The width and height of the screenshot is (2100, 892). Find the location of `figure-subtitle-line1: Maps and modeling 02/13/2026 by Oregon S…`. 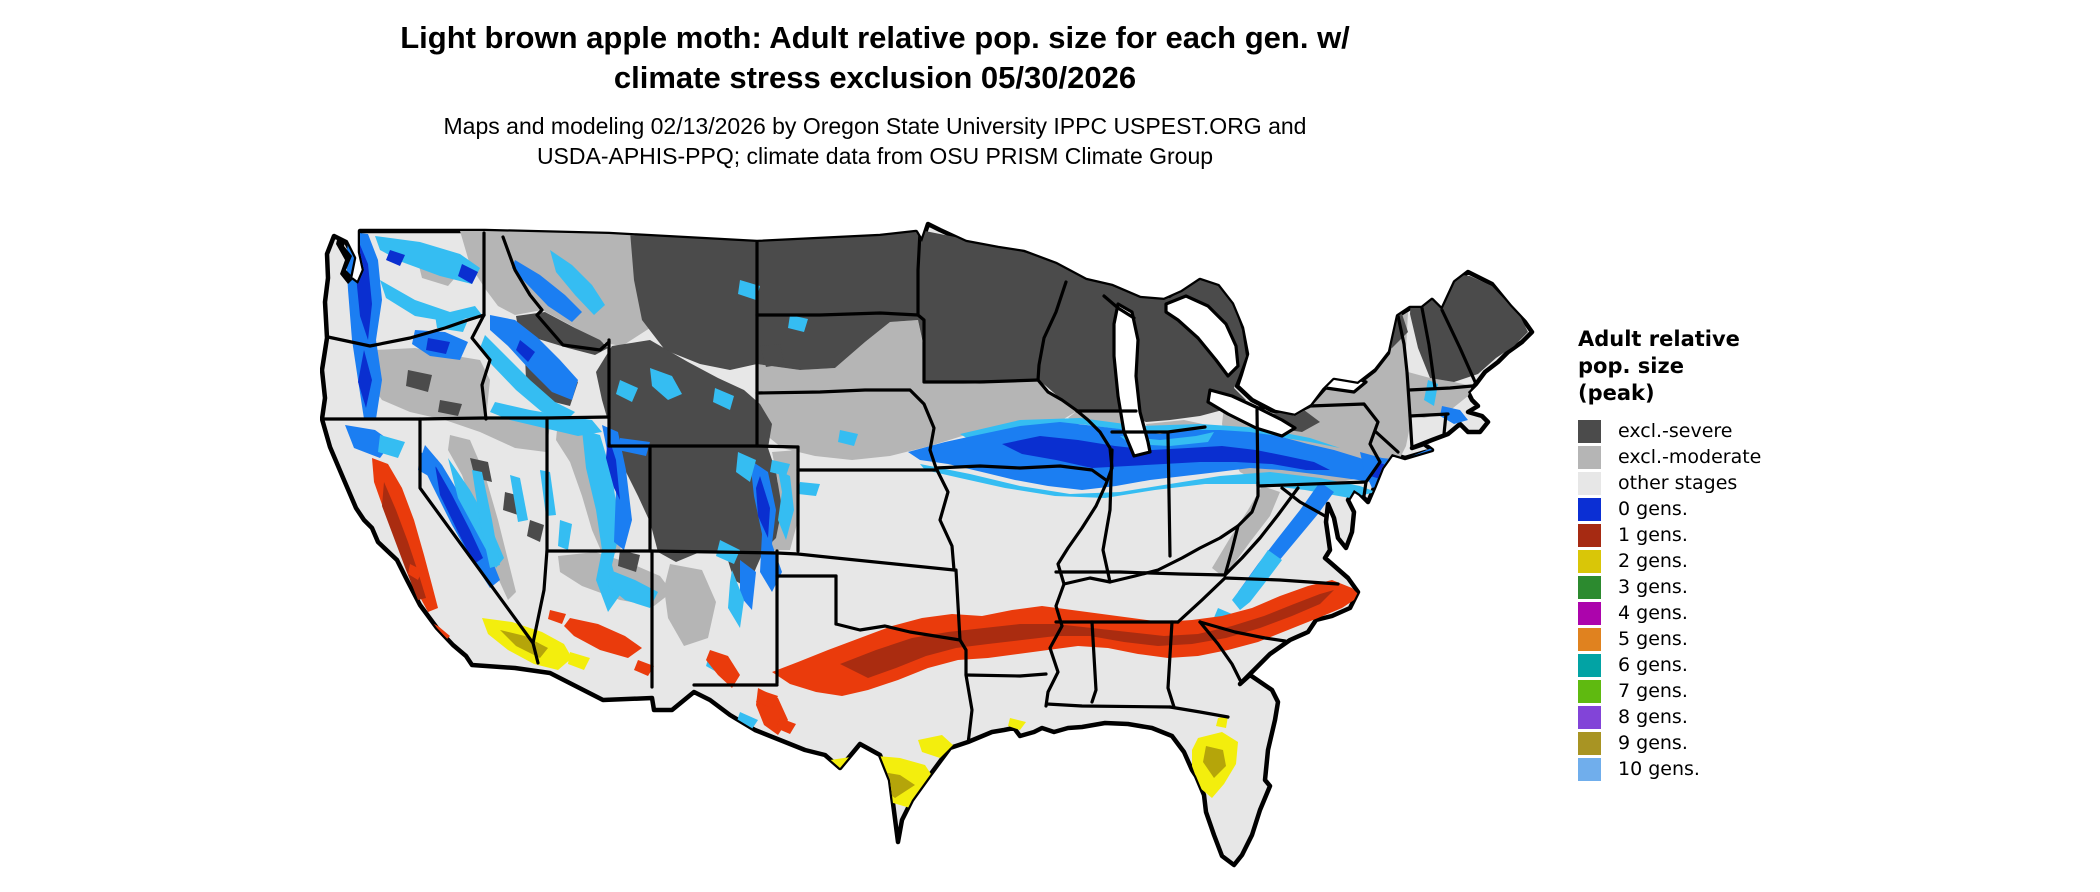

figure-subtitle-line1: Maps and modeling 02/13/2026 by Oregon S… is located at coordinates (875, 126).